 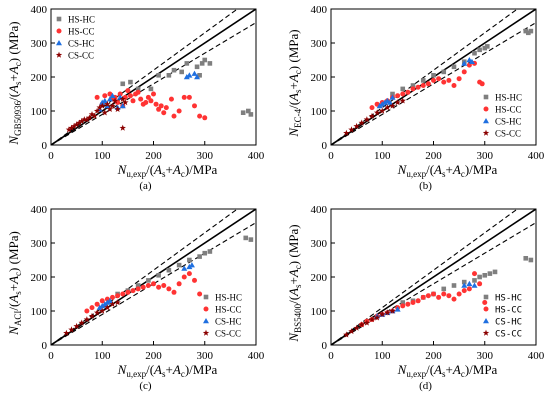 I want to click on lower-bound-line, so click(x=433, y=83).